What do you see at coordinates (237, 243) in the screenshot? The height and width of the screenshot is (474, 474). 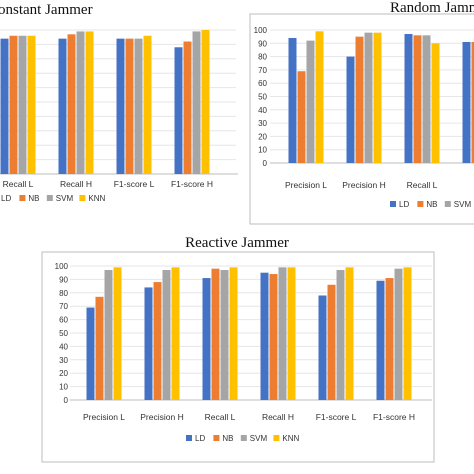 I see `chart-title: Reactive Jammer` at bounding box center [237, 243].